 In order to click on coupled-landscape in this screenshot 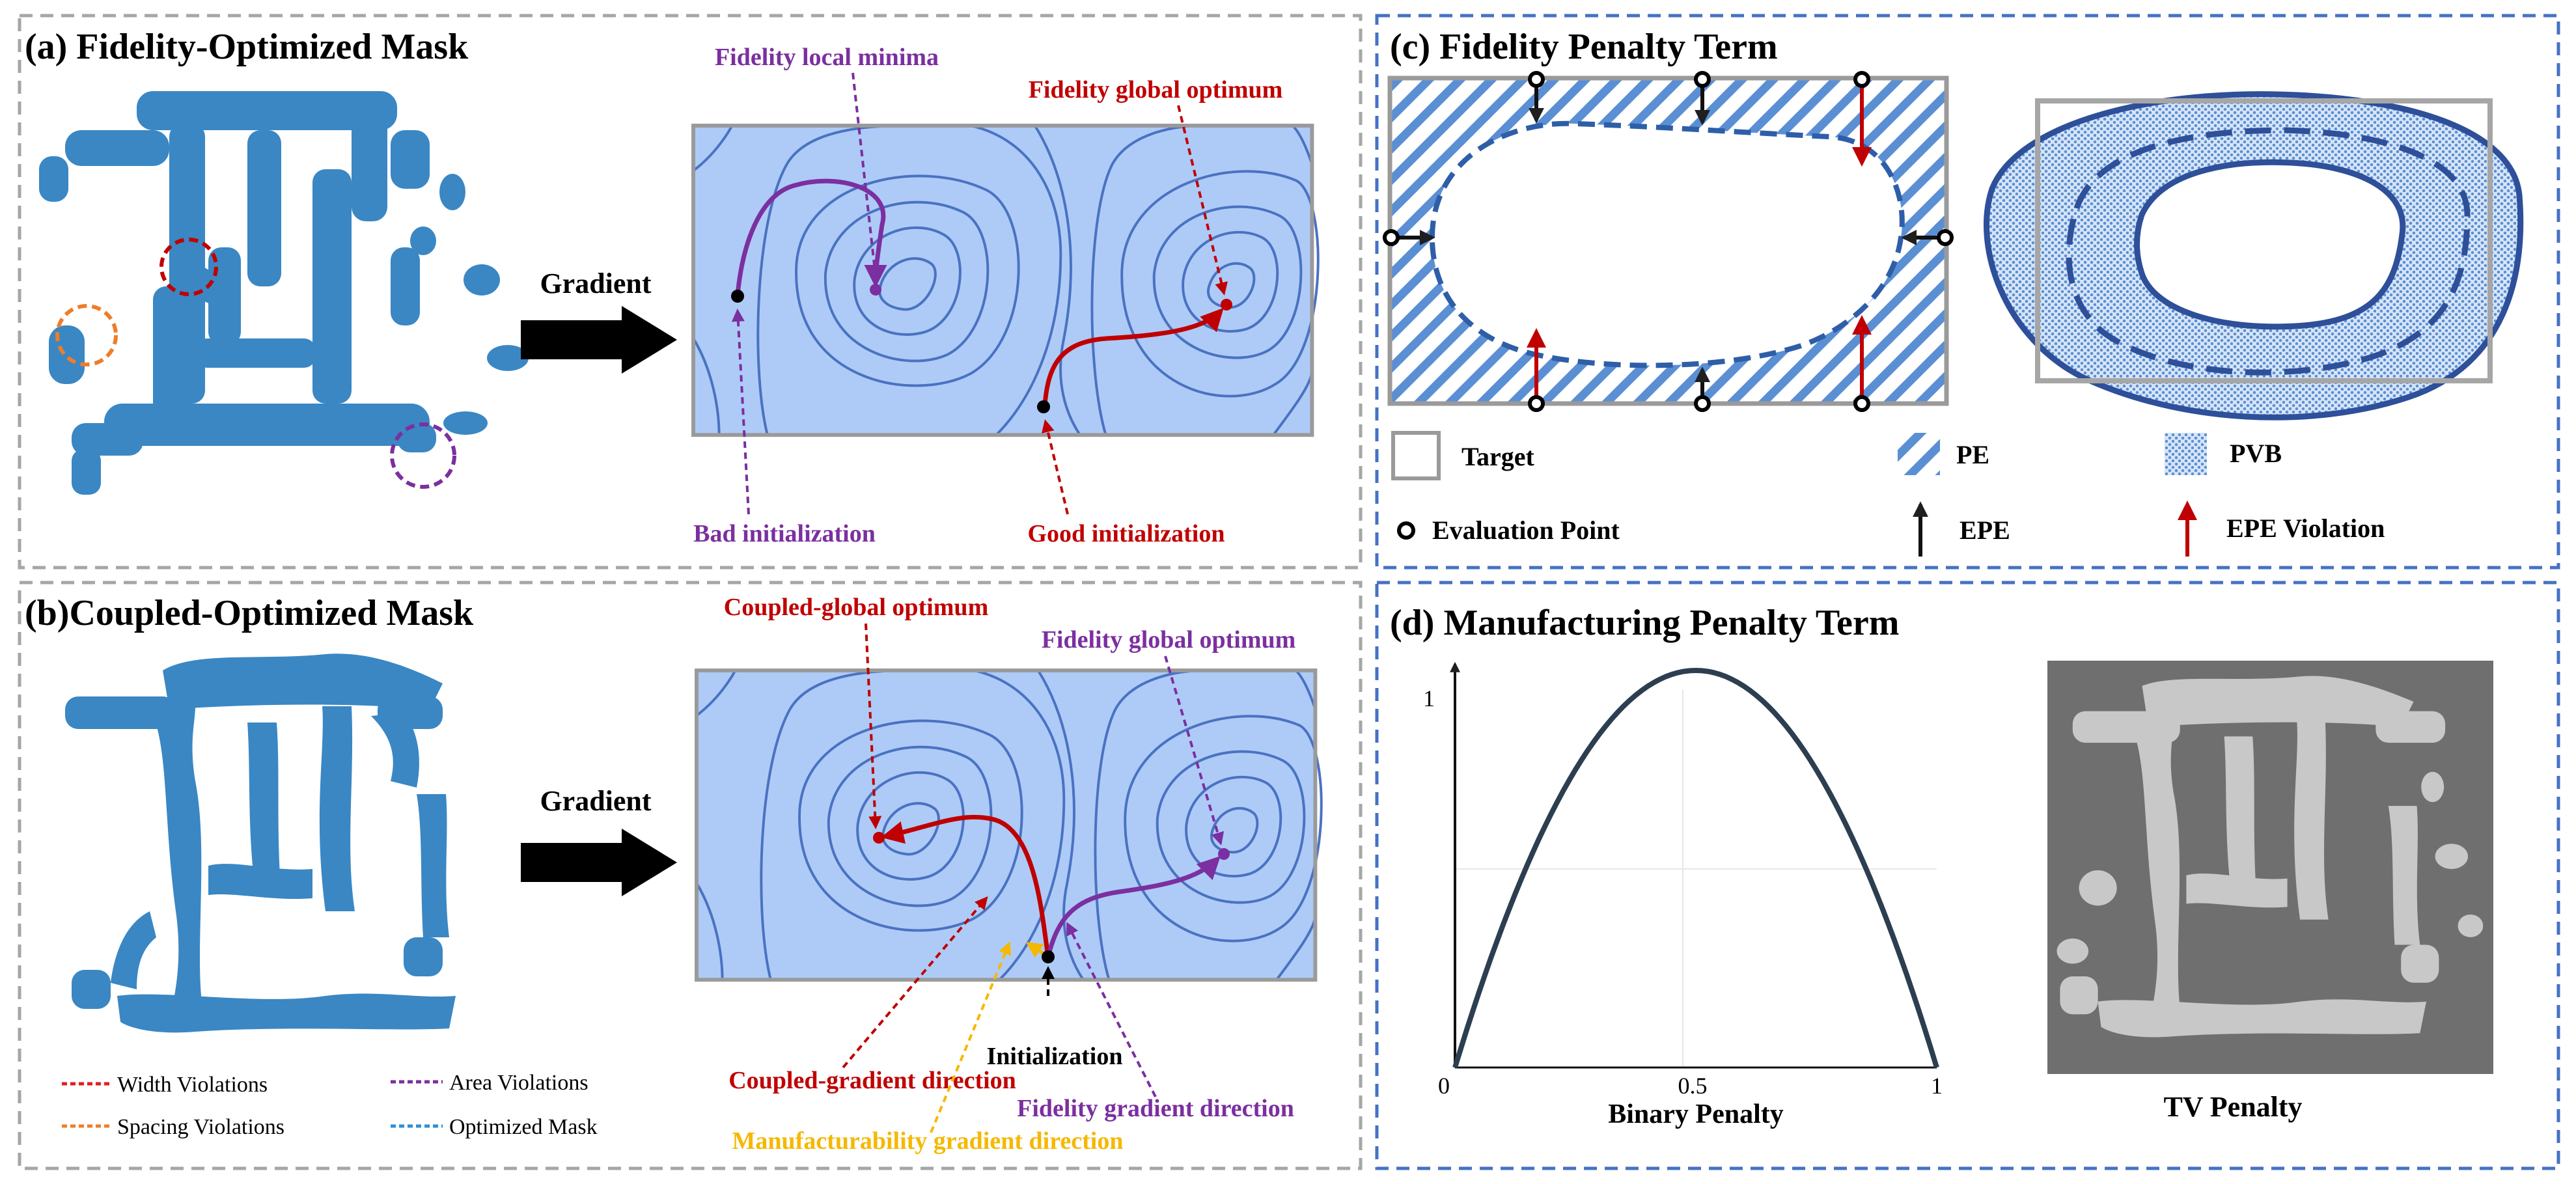, I will do `click(1009, 825)`.